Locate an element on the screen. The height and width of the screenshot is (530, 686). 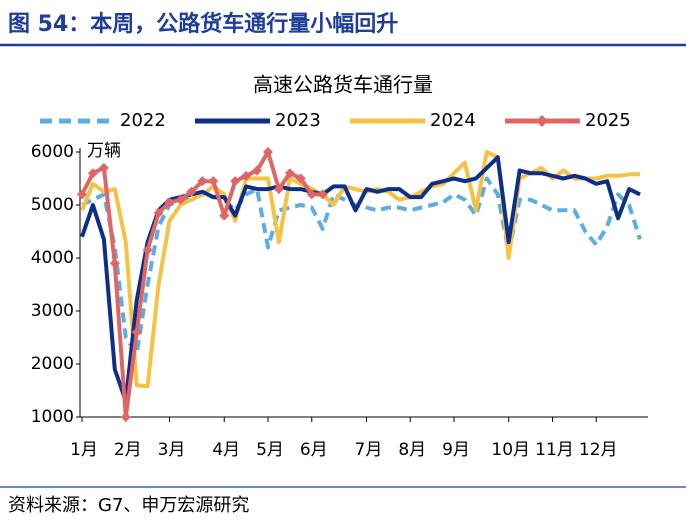
x-tick-label: 2月 is located at coordinates (128, 450).